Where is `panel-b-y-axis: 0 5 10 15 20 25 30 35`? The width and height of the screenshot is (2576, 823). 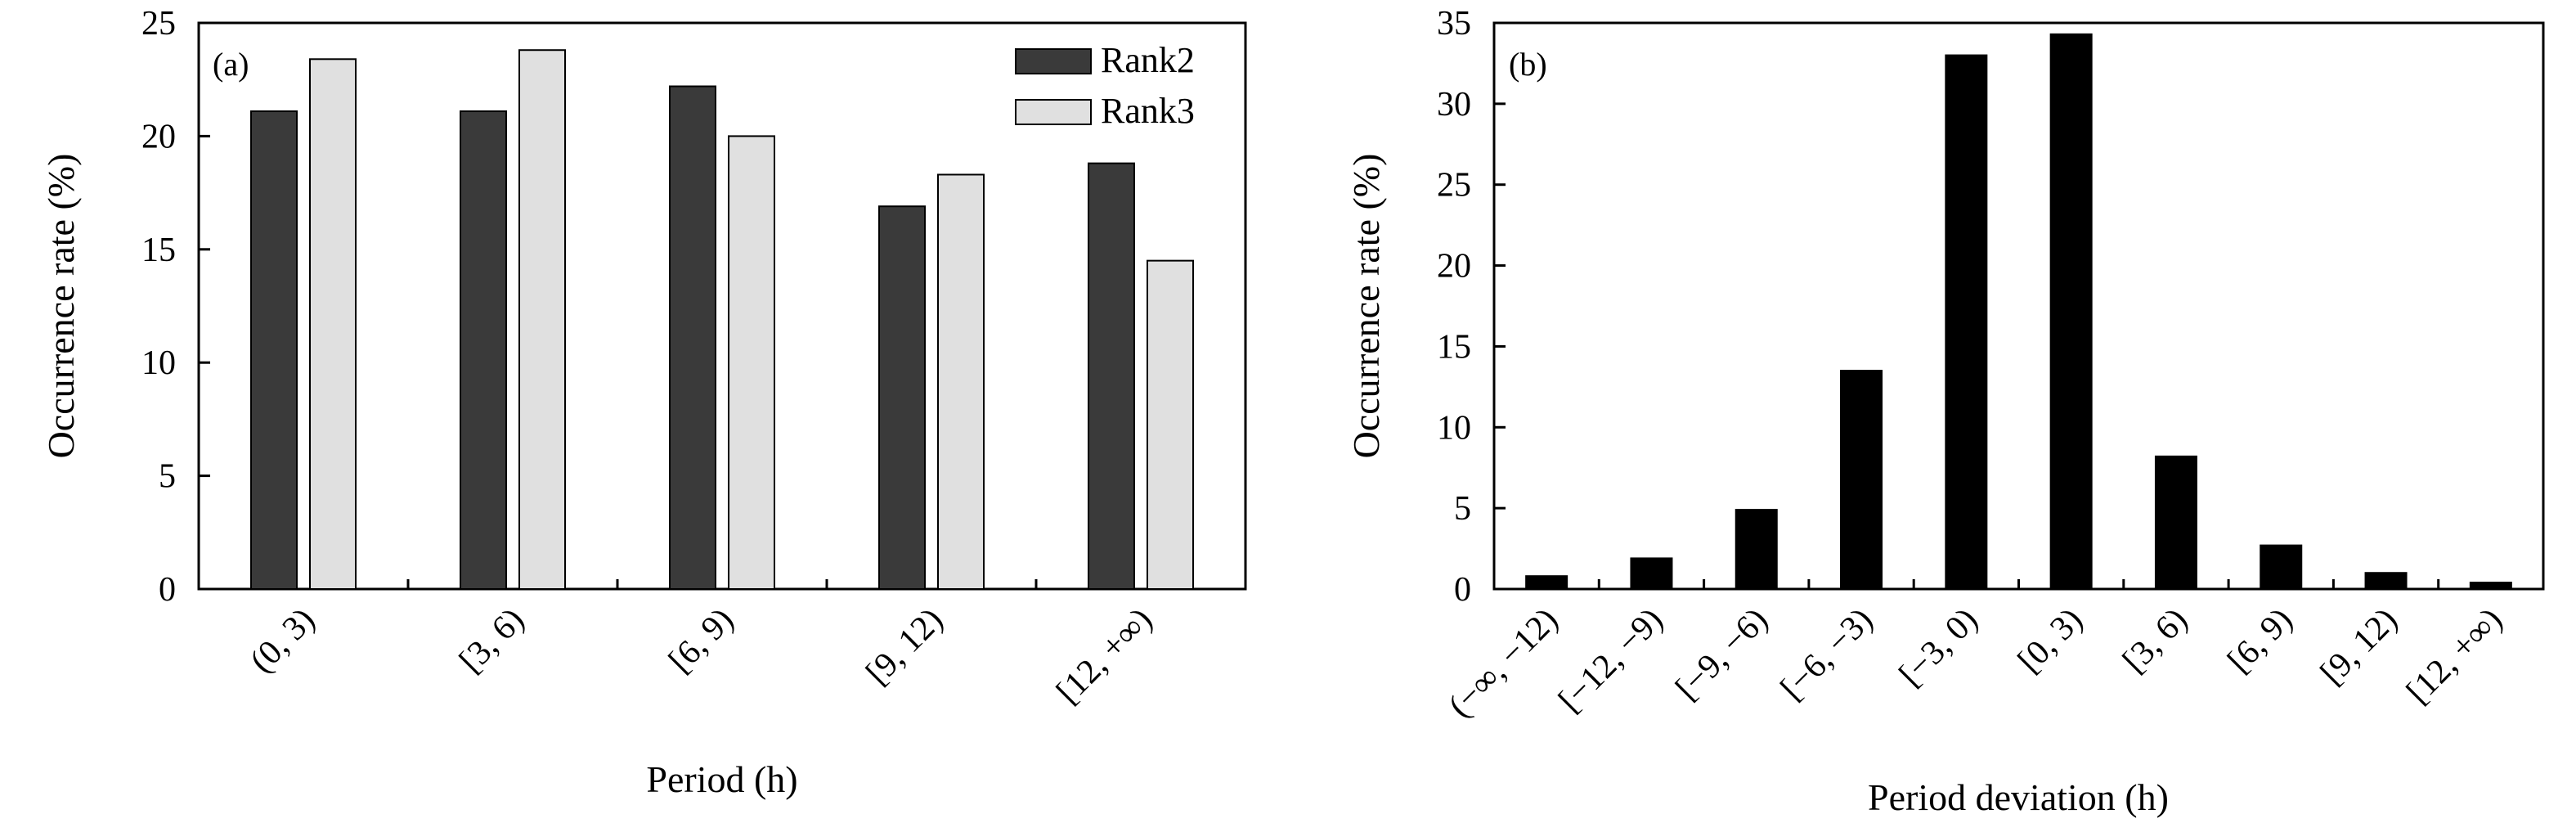 panel-b-y-axis: 0 5 10 15 20 25 30 35 is located at coordinates (1471, 307).